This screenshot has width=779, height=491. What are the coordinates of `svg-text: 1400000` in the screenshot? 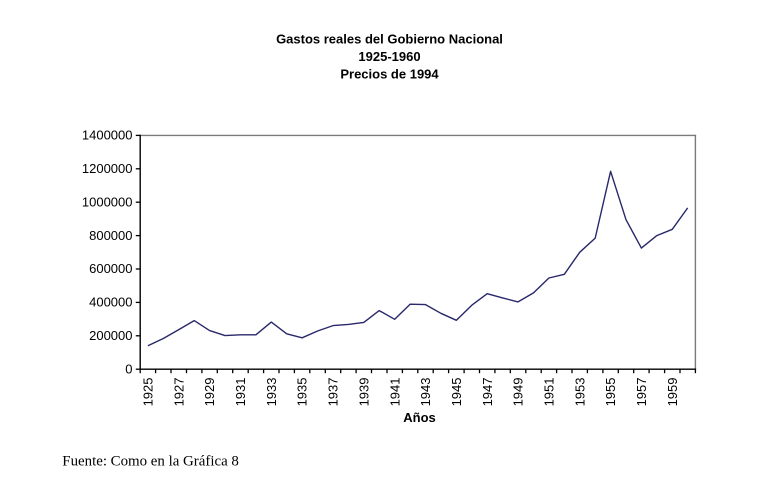 It's located at (107, 135).